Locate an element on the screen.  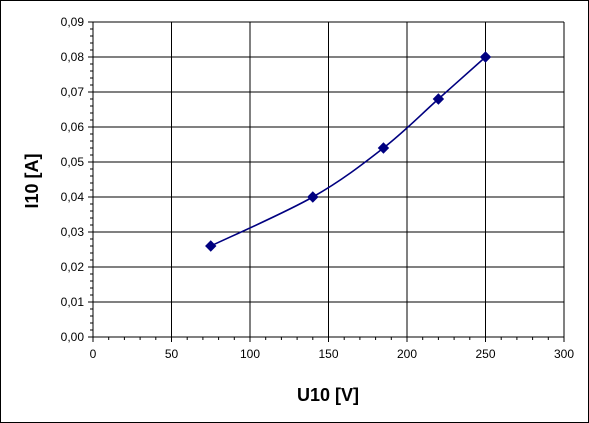
x-tick-label: 250 is located at coordinates (485, 354).